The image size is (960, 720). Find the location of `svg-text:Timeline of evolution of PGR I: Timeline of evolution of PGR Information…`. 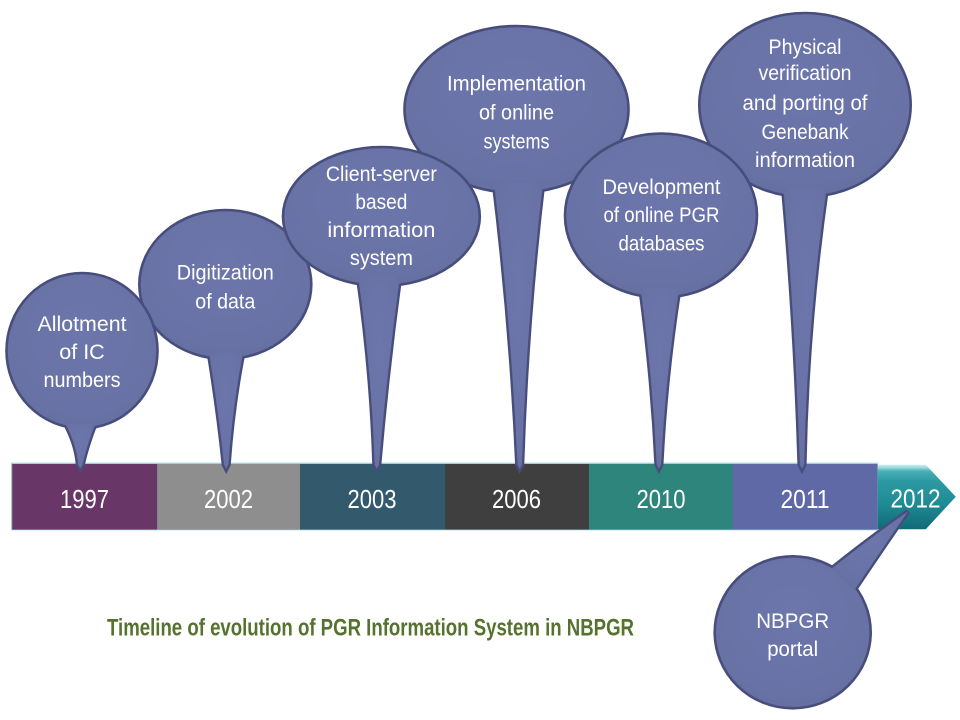

svg-text:Timeline of evolution of PGR I: Timeline of evolution of PGR Information… is located at coordinates (370, 627).